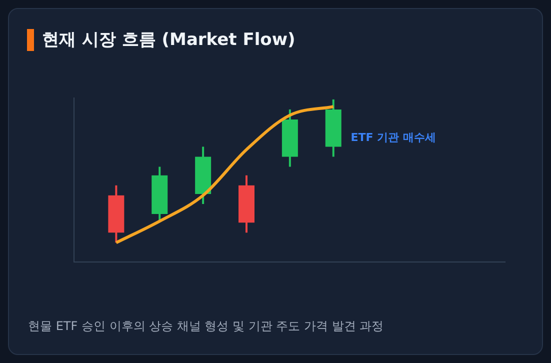 The image size is (551, 363). What do you see at coordinates (393, 137) in the screenshot?
I see `annotation: ETF 기관 매수세` at bounding box center [393, 137].